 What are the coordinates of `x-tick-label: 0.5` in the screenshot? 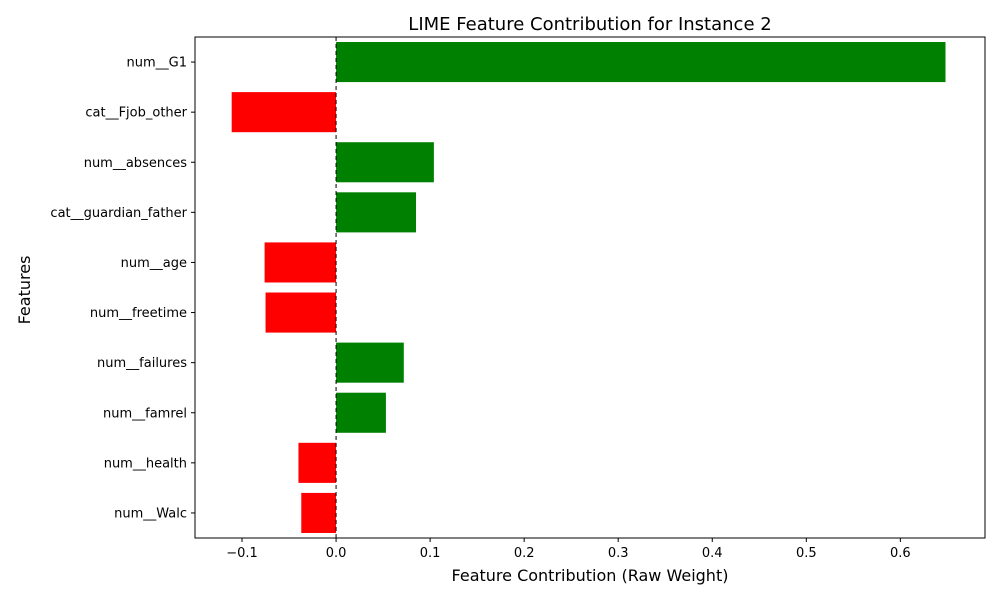 It's located at (806, 553).